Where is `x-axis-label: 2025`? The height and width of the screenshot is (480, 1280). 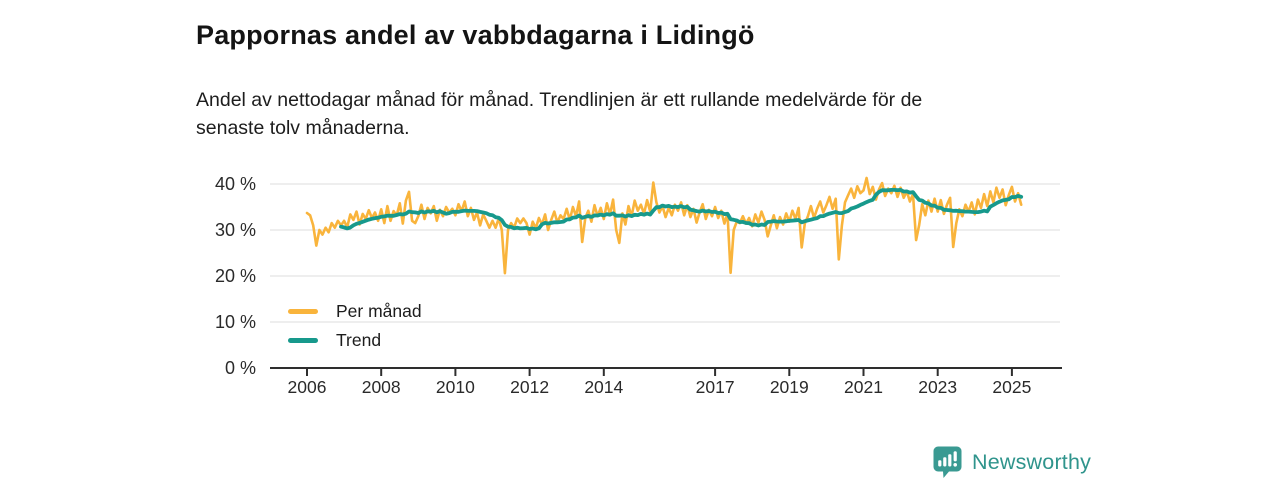
x-axis-label: 2025 is located at coordinates (1012, 387).